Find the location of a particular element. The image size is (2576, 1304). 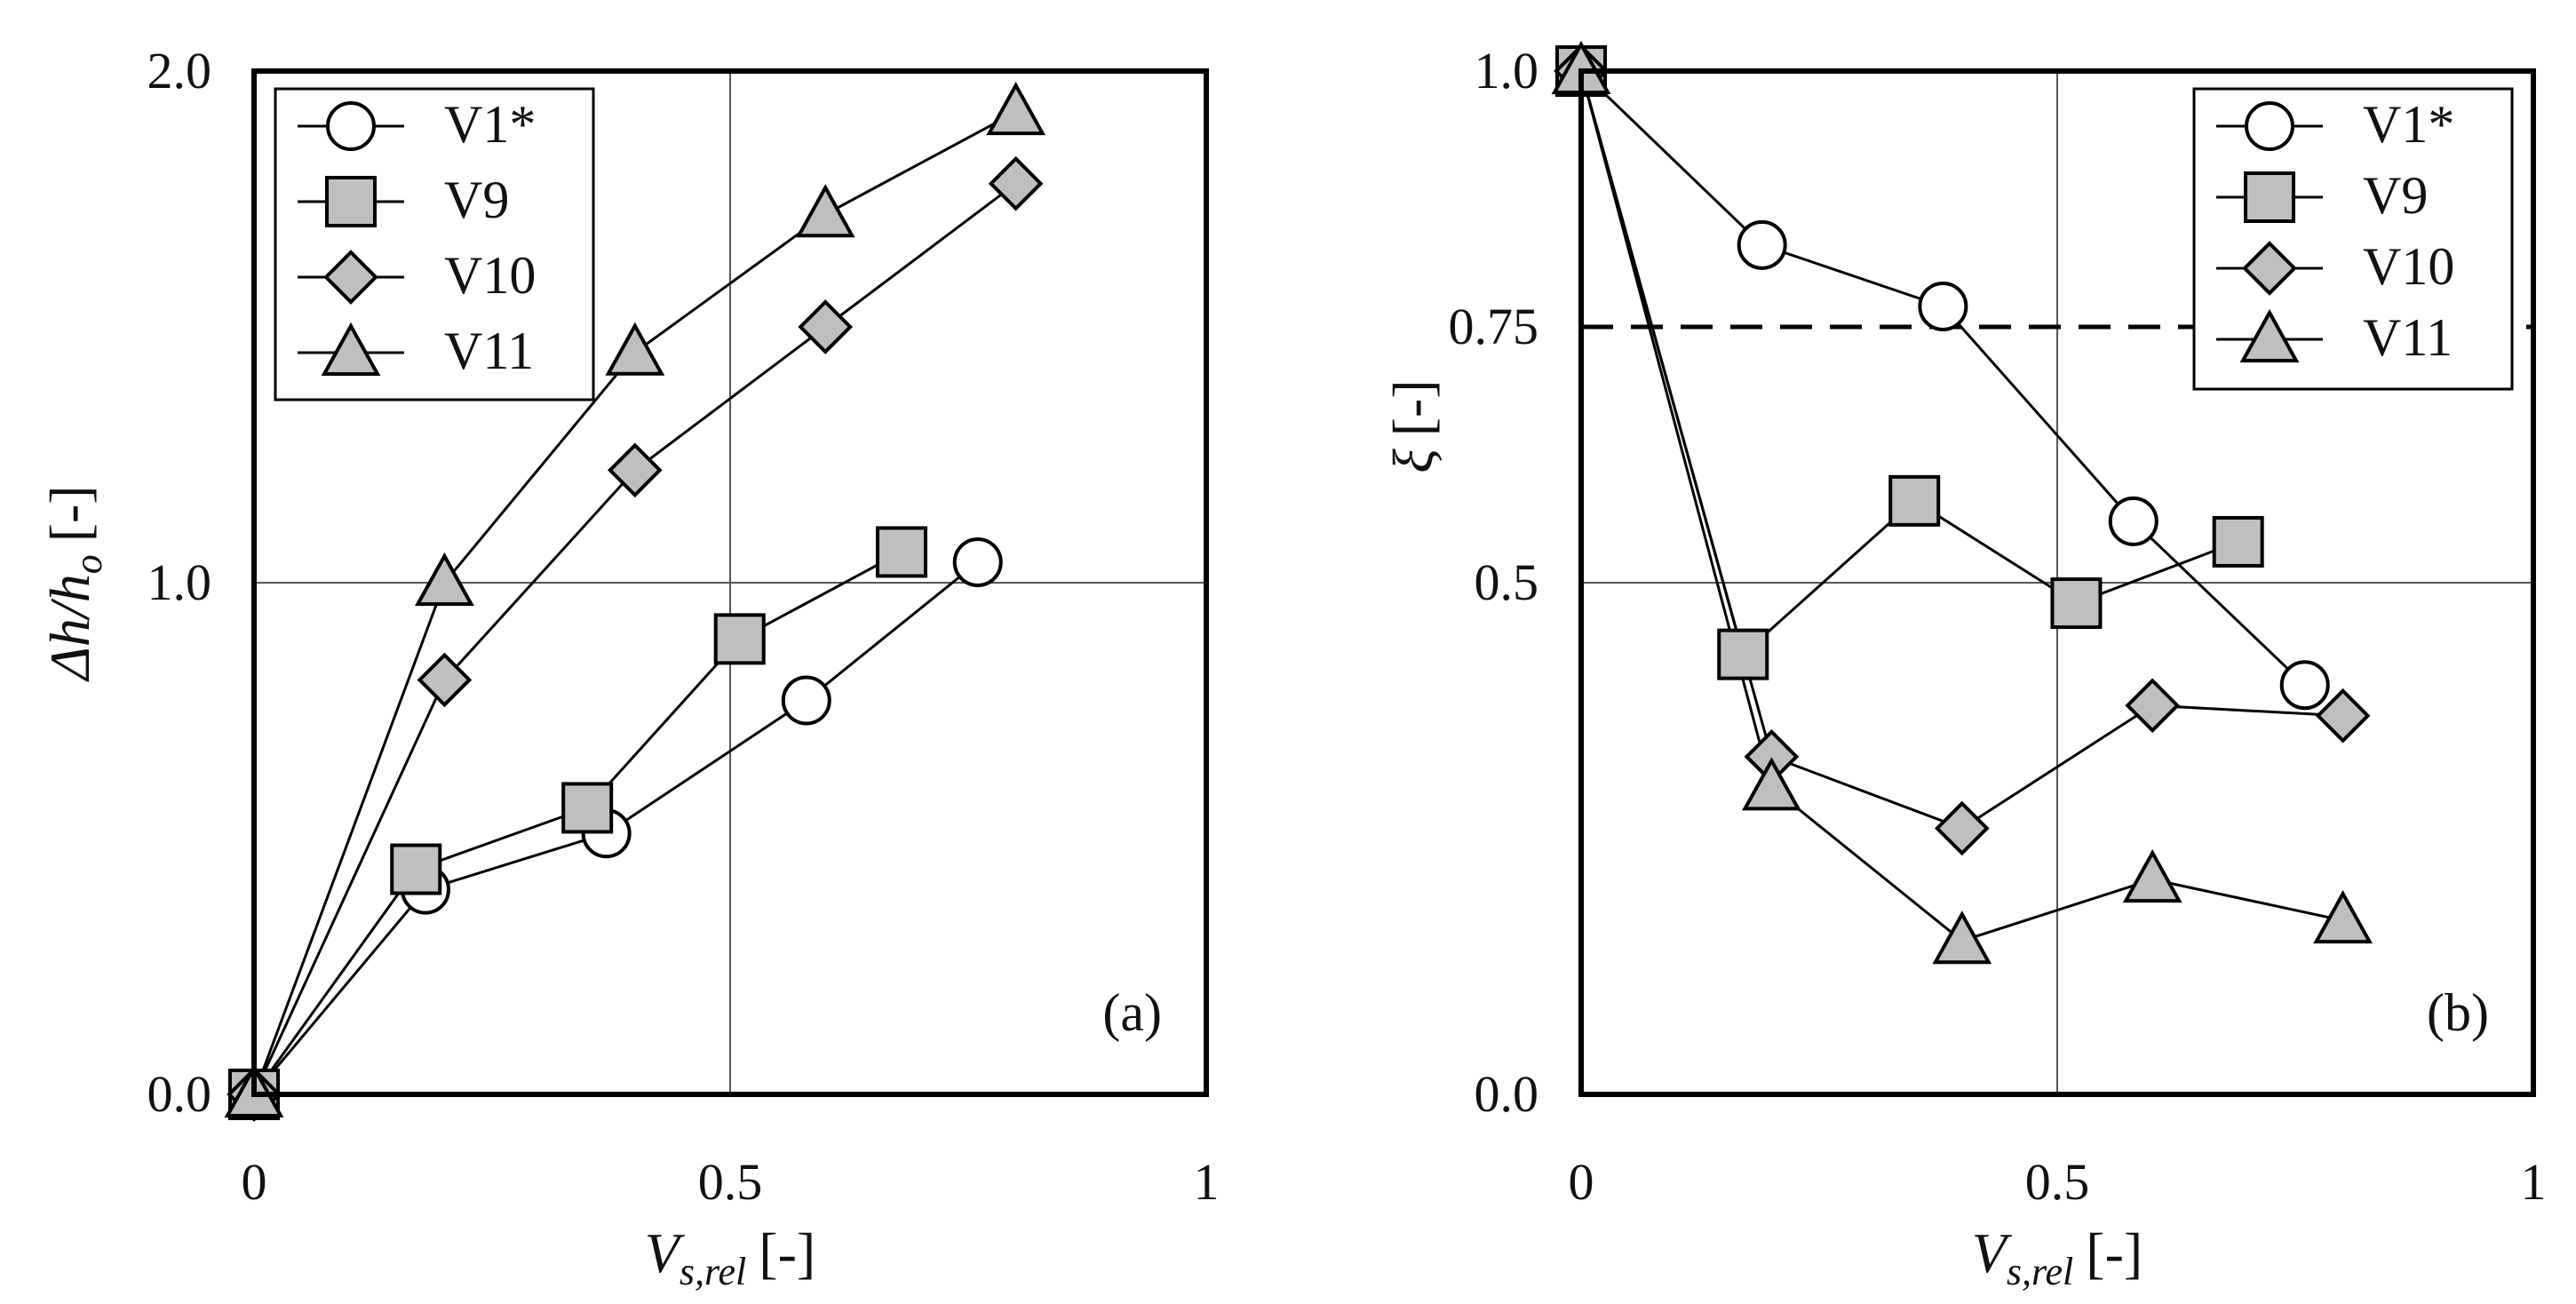

panel-a-xtick-1: 0.5 is located at coordinates (730, 1182).